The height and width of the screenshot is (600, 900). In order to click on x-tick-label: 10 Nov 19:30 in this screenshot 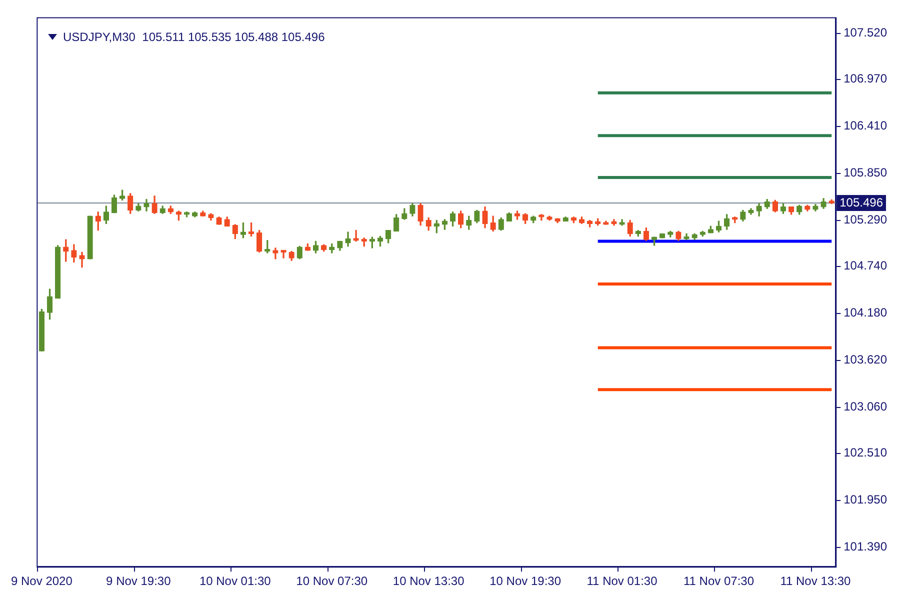, I will do `click(526, 581)`.